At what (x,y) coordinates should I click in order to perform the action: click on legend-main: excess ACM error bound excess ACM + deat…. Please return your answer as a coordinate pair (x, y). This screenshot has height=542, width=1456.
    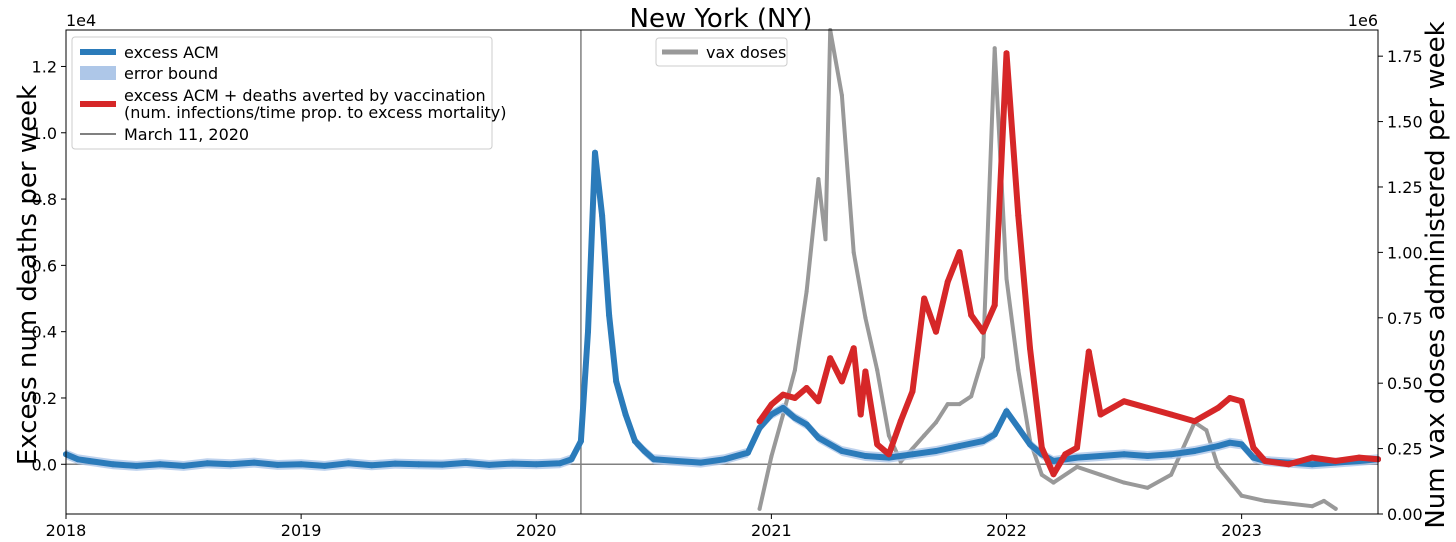
    Looking at the image, I should click on (288, 93).